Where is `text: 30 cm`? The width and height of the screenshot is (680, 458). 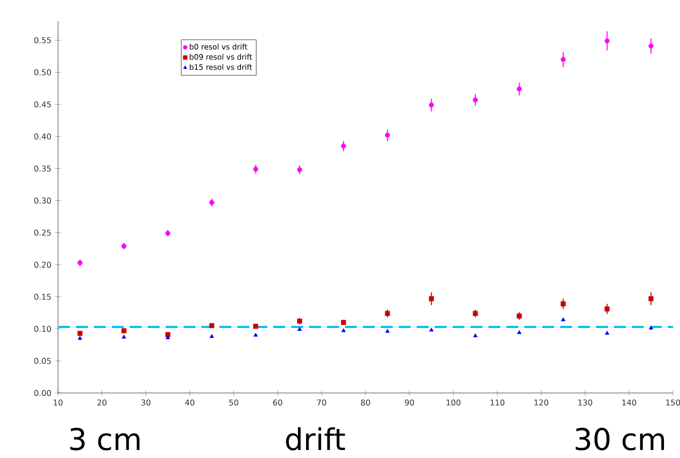
text: 30 cm is located at coordinates (620, 439).